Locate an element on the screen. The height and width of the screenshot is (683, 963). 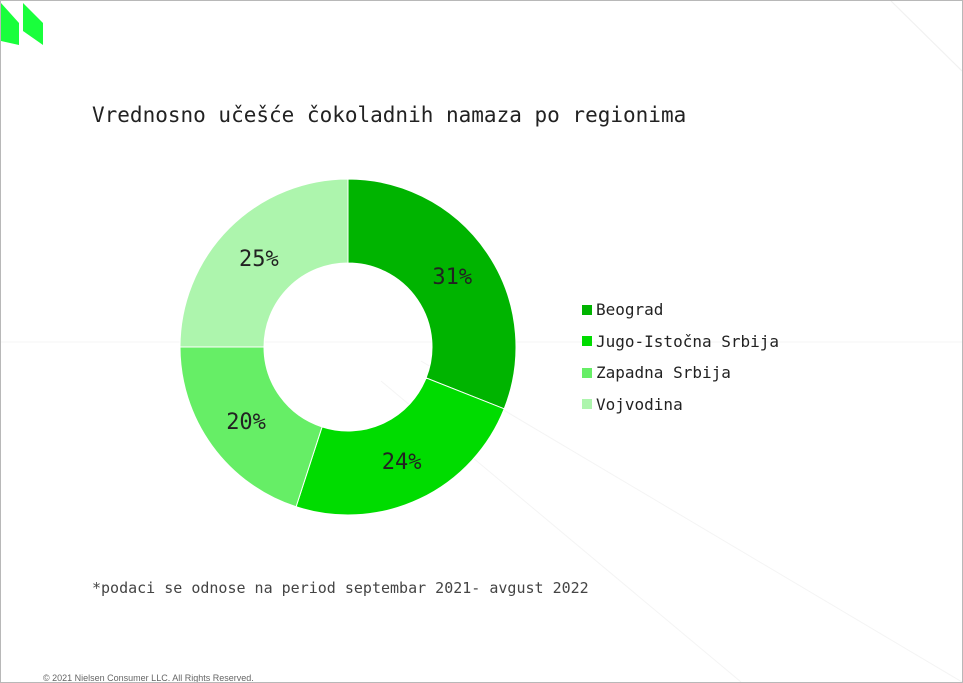
legend-item: Jugo-Istočna Srbija is located at coordinates (680, 342).